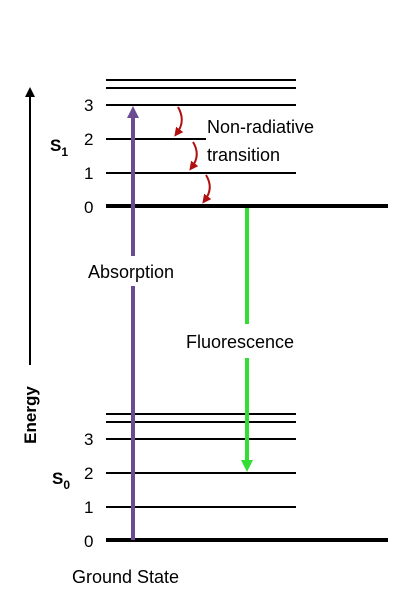 The image size is (400, 604). I want to click on s1-state-label: S1, so click(59, 147).